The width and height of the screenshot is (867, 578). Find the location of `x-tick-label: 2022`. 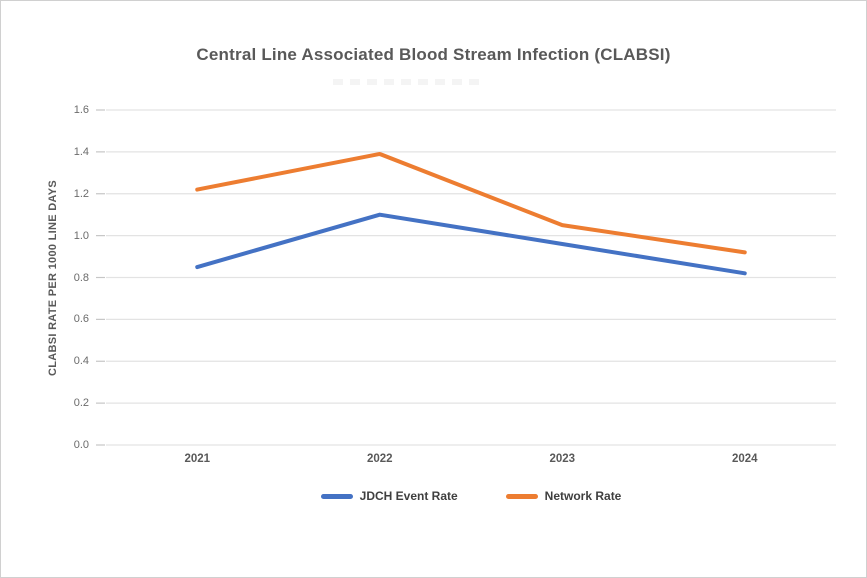

x-tick-label: 2022 is located at coordinates (379, 459).